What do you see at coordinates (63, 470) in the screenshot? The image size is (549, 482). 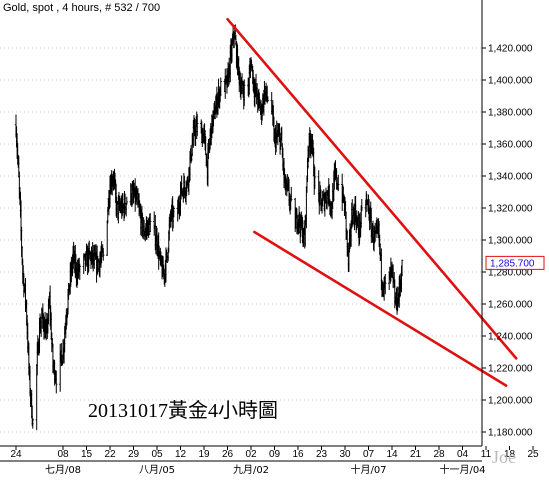 I see `month-label: 七月/08` at bounding box center [63, 470].